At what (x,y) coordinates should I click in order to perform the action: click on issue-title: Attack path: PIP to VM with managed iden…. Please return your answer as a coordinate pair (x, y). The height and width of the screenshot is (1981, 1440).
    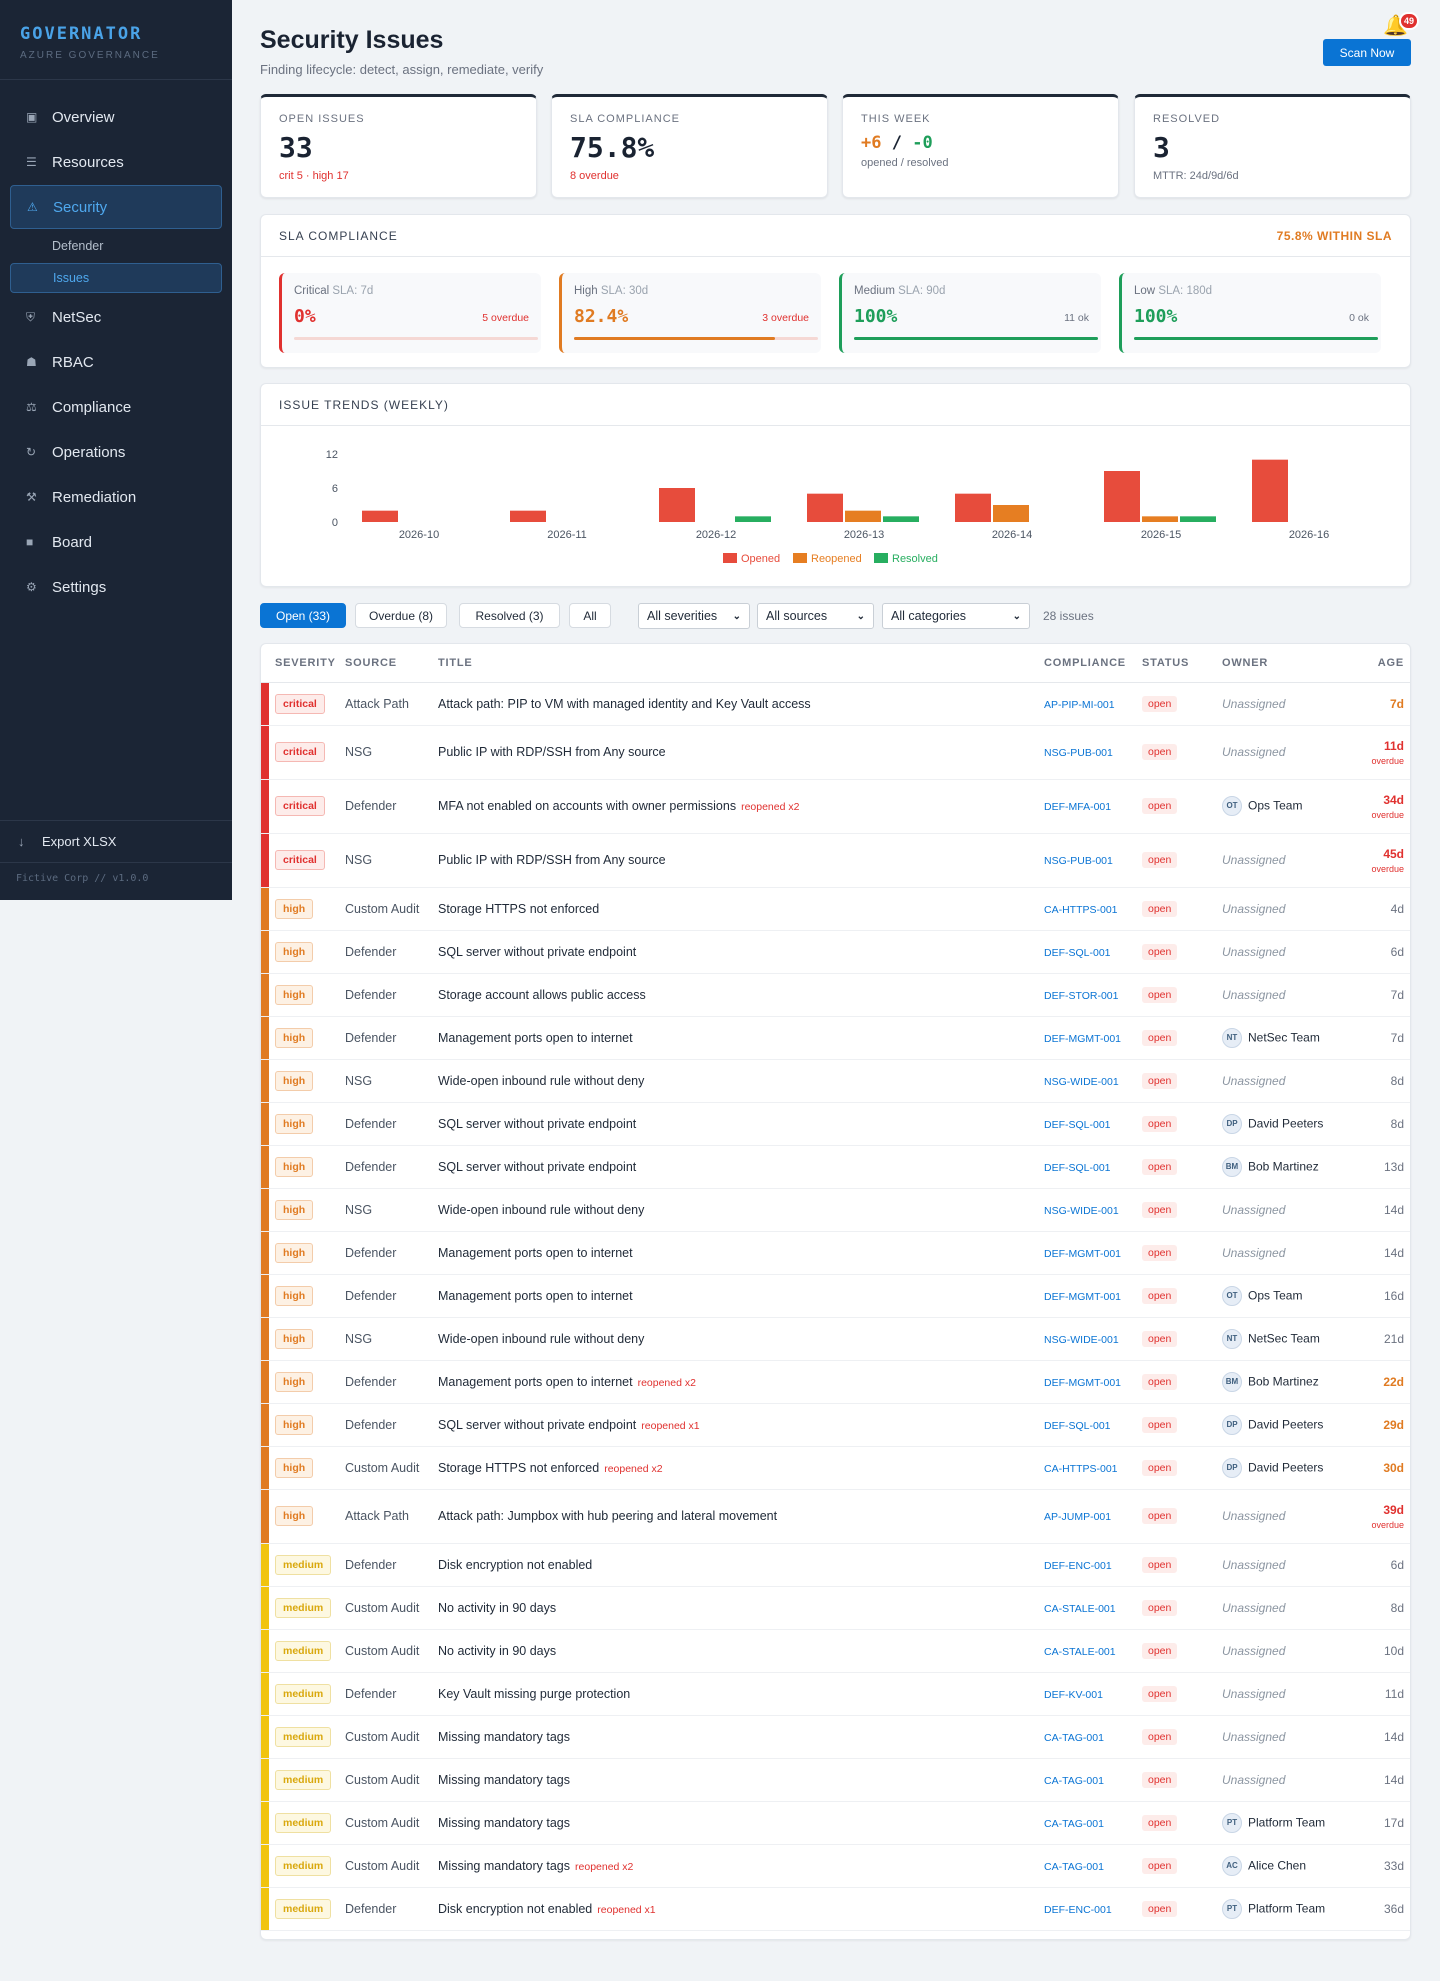
    Looking at the image, I should click on (624, 703).